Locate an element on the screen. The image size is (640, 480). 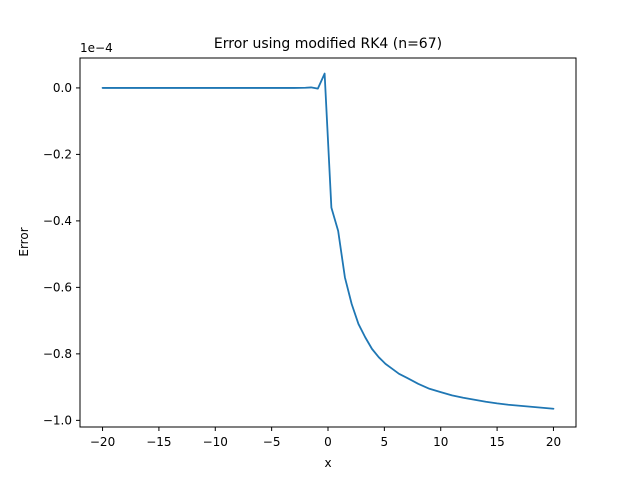
y-tick-label: −0.2 is located at coordinates (57, 154).